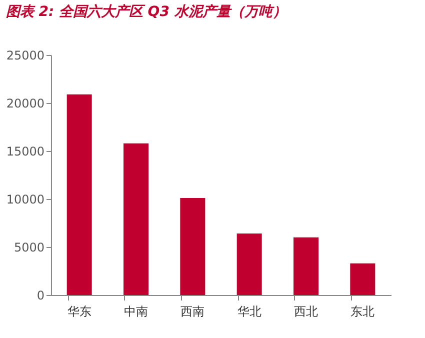  Describe the element at coordinates (249, 311) in the screenshot. I see `x-tick-label: 华北` at that location.